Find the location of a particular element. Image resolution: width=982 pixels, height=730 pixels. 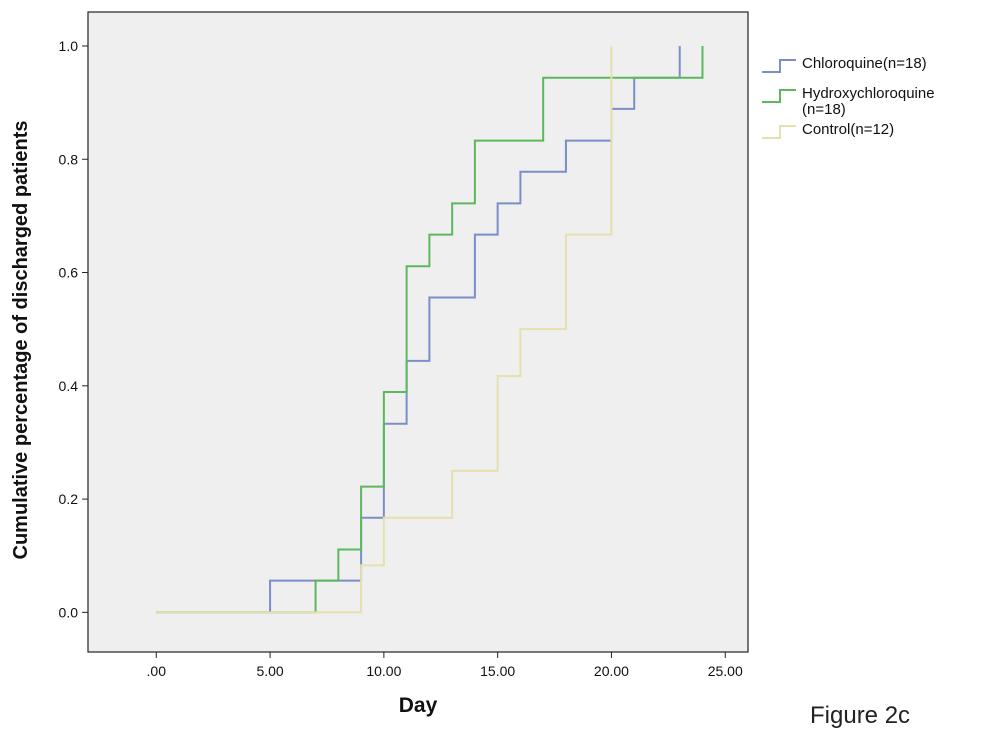

x-tick-label: 25.00 is located at coordinates (725, 671).